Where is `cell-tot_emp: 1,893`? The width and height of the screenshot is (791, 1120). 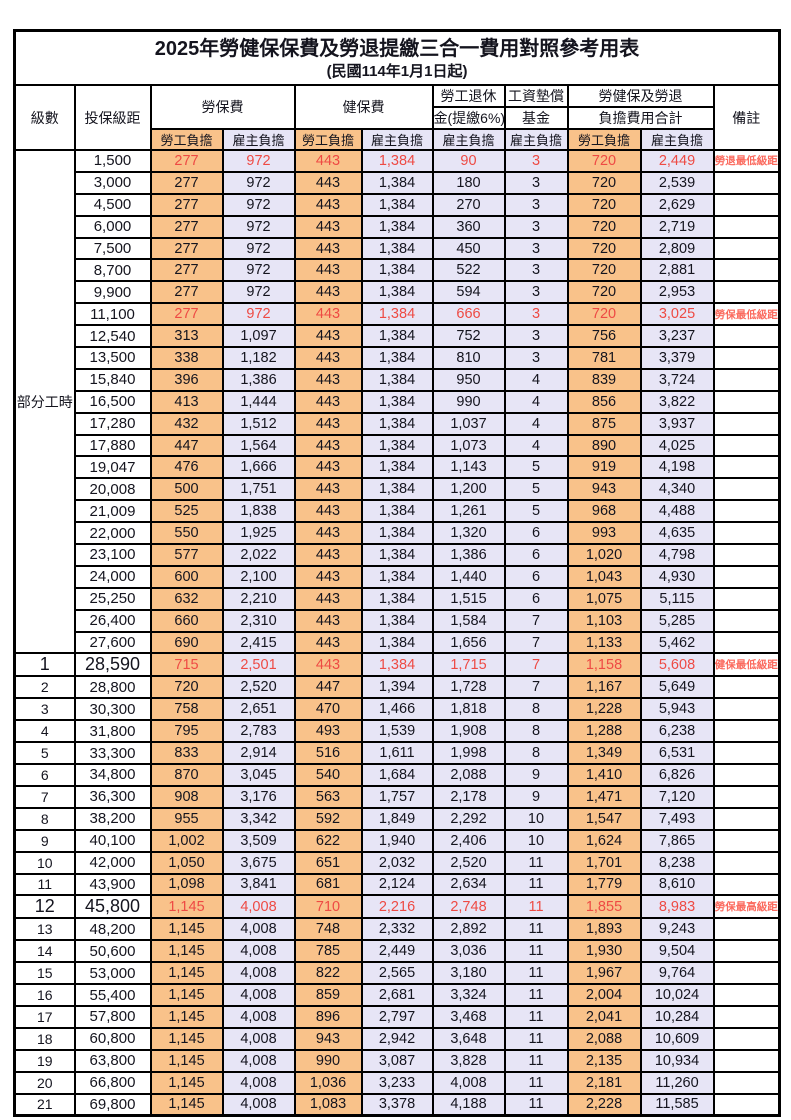 cell-tot_emp: 1,893 is located at coordinates (604, 929).